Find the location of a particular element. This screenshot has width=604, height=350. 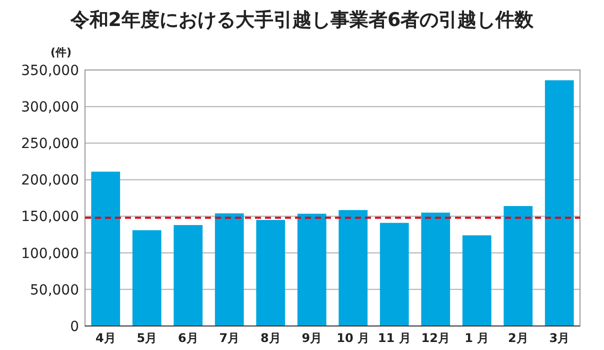

x-tick-label: 7月 is located at coordinates (229, 338).